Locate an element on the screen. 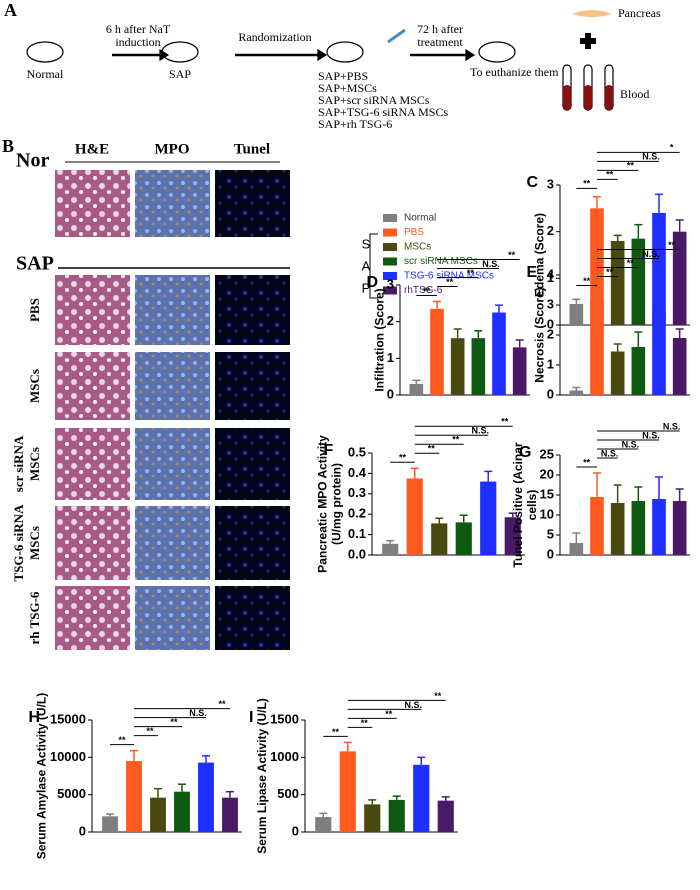 Image resolution: width=700 pixels, height=890 pixels. panel-b: B Nor H&E MPO Tunel SAP is located at coordinates (136, 205).